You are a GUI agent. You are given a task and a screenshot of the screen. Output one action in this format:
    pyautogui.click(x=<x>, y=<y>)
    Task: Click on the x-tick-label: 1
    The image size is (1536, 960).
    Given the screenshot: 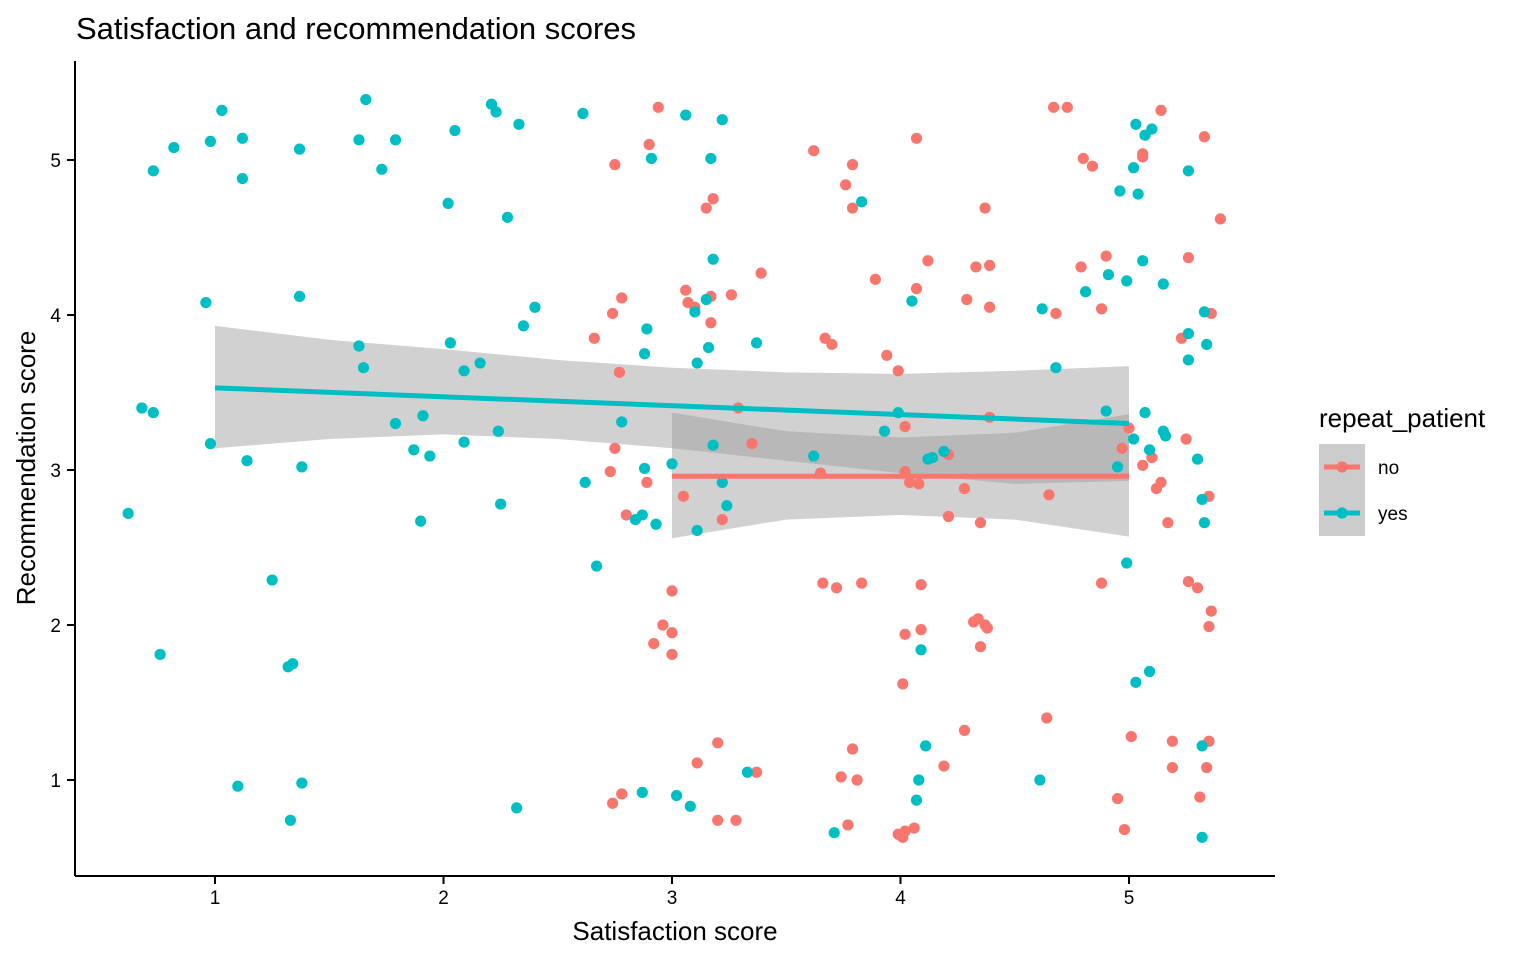 What is the action you would take?
    pyautogui.click(x=215, y=898)
    